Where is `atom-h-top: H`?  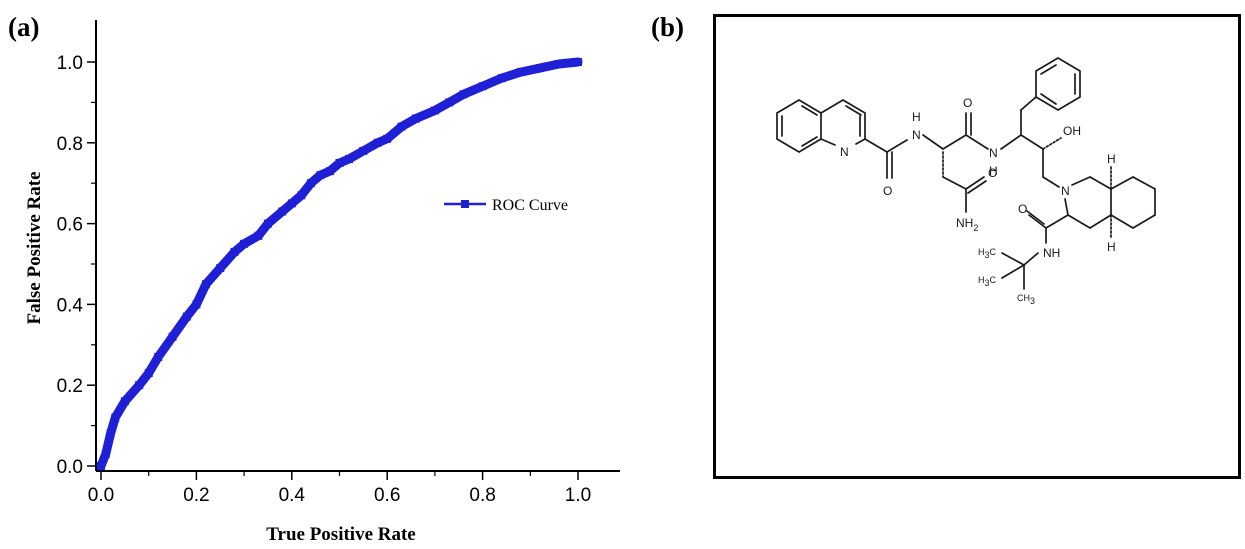 atom-h-top: H is located at coordinates (1111, 159).